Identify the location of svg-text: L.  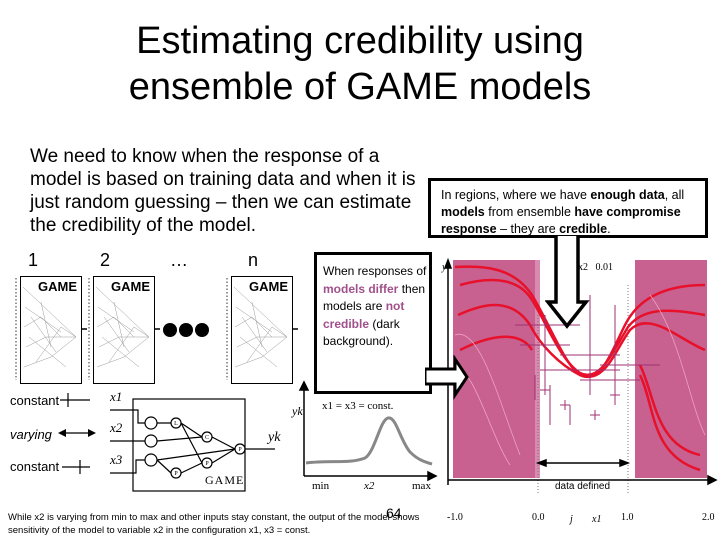
(176, 424).